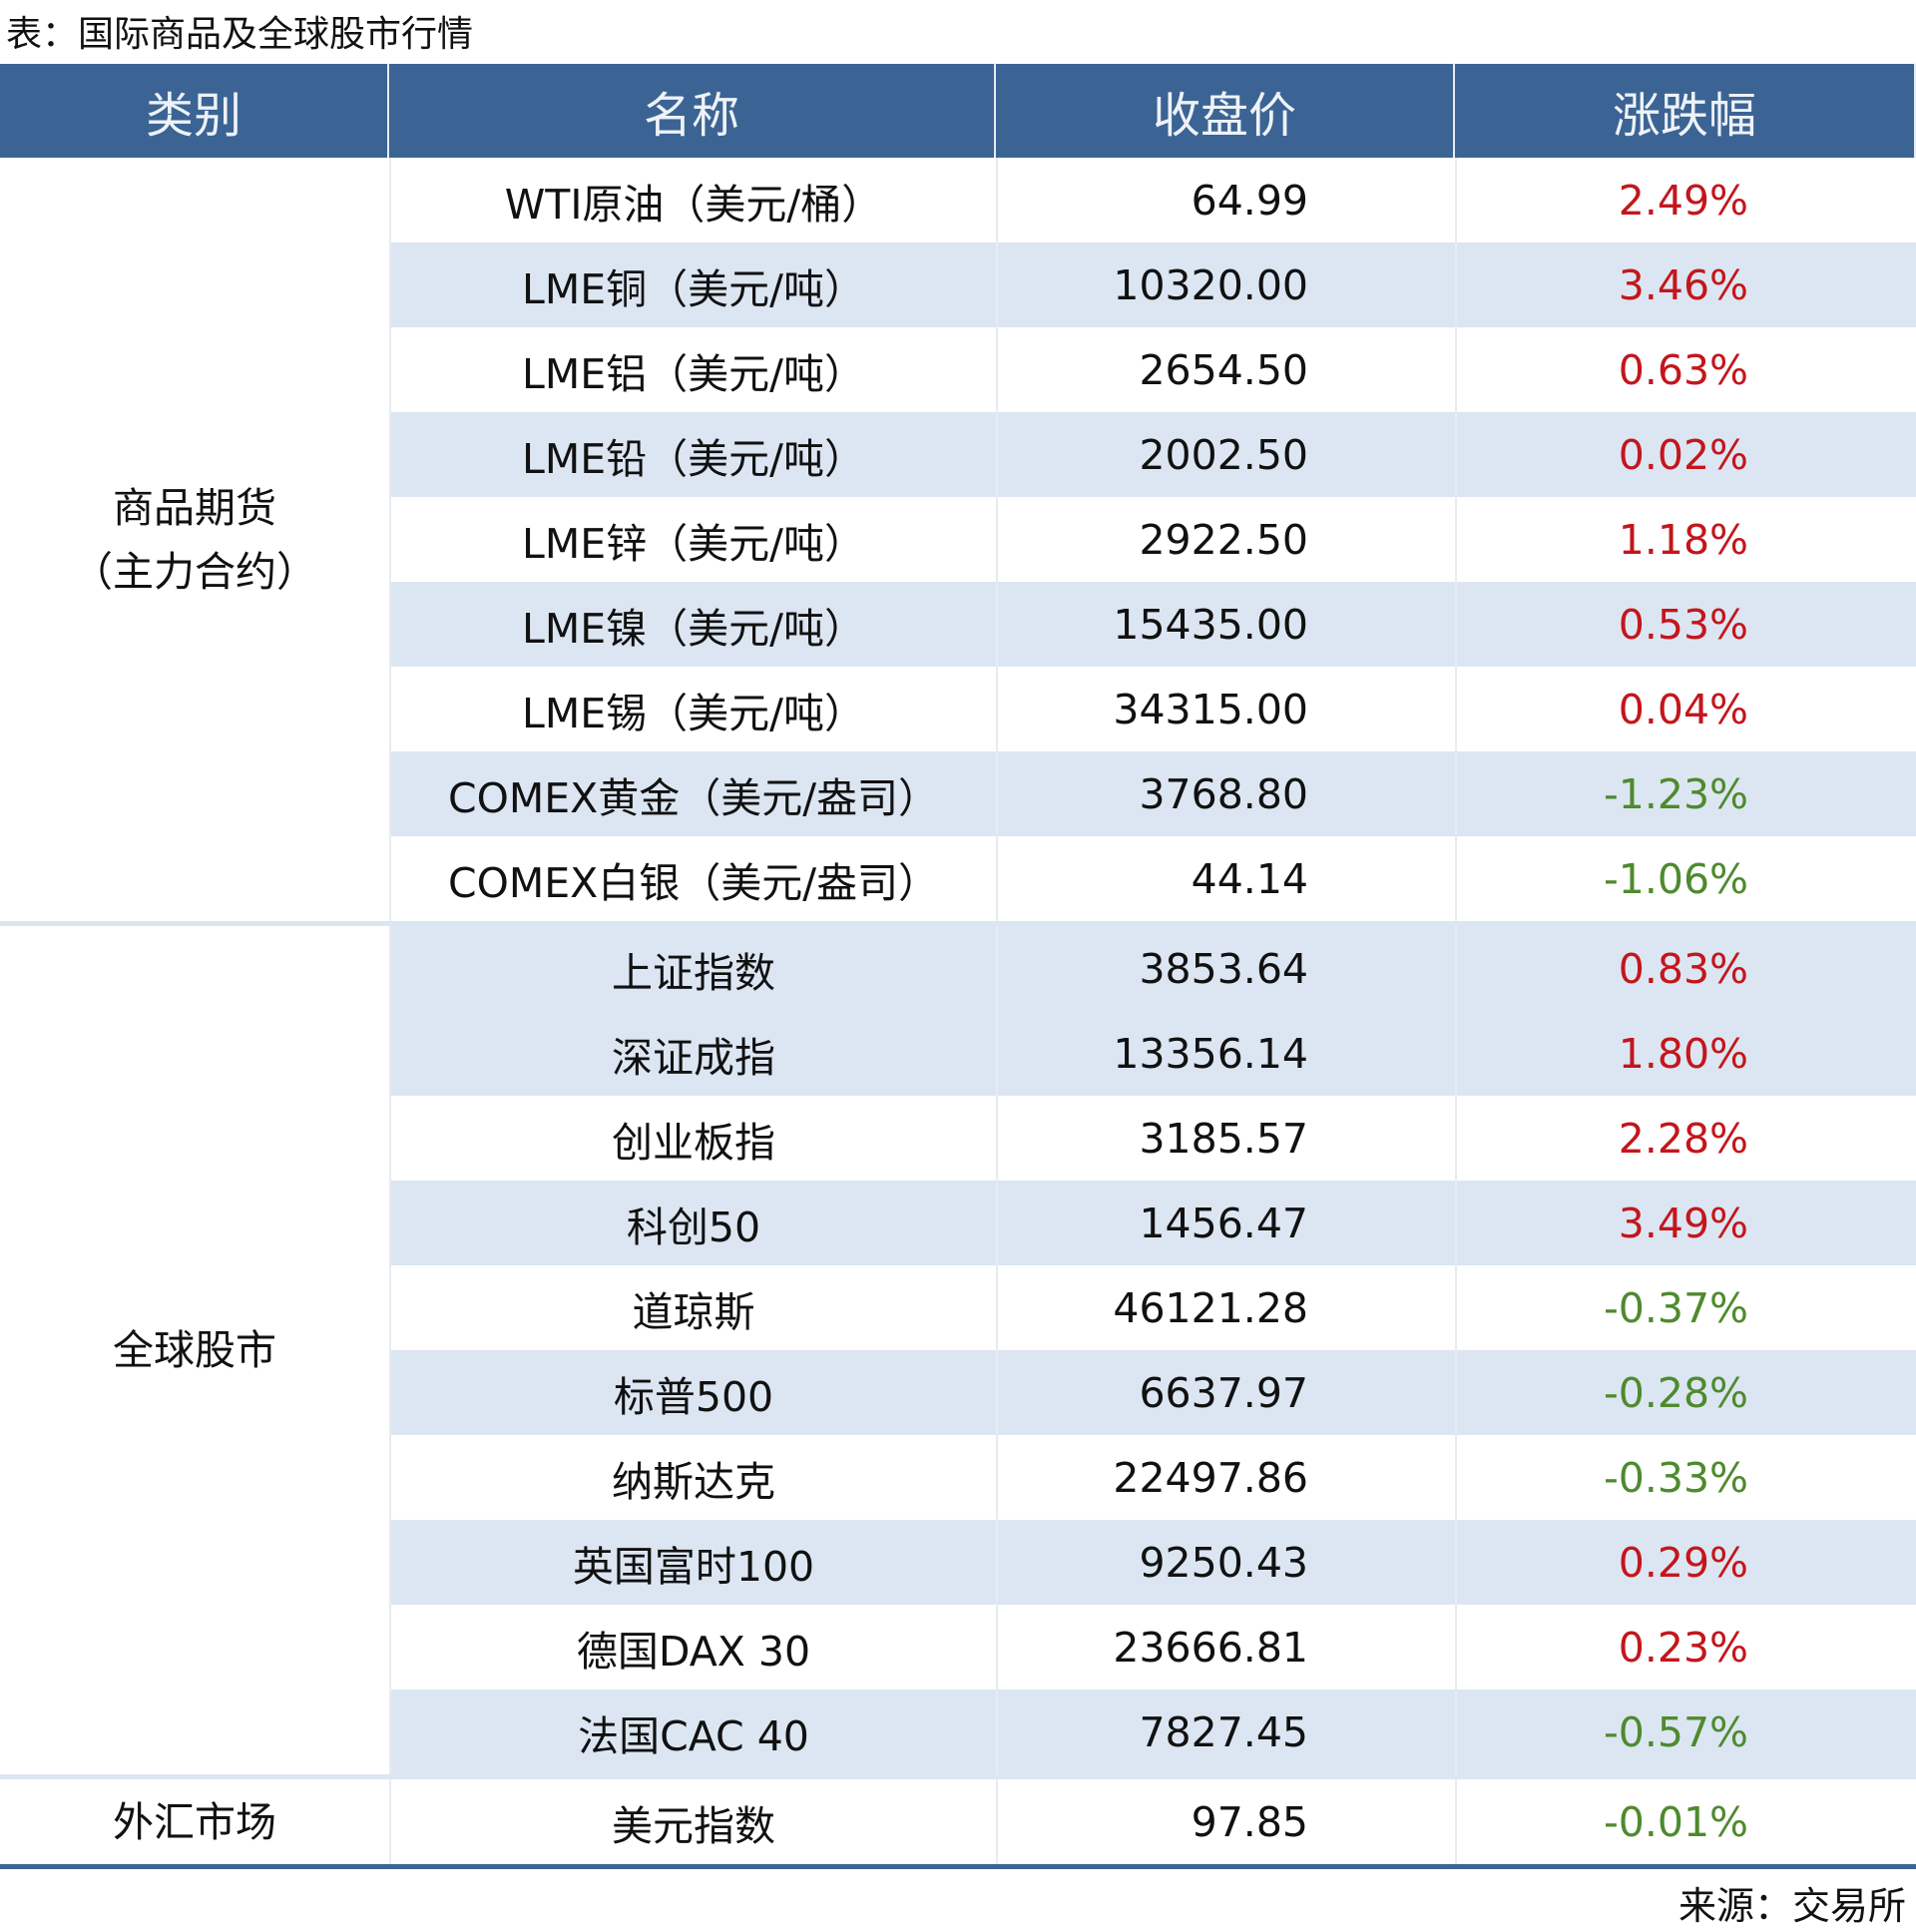 Image resolution: width=1916 pixels, height=1932 pixels. I want to click on price-cell: 6637.97, so click(1225, 1392).